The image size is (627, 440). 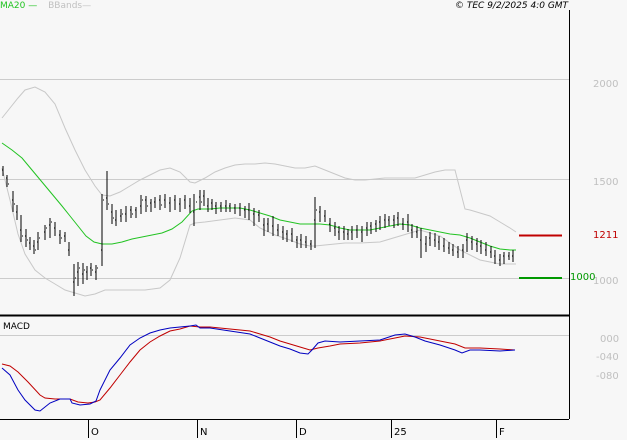 What do you see at coordinates (583, 277) in the screenshot?
I see `support-level-label: 1000` at bounding box center [583, 277].